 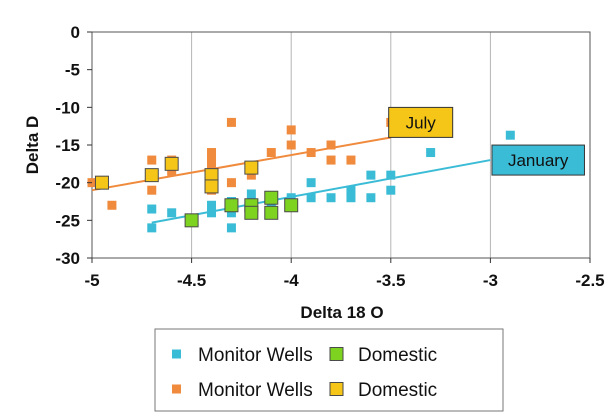 I want to click on y-tick-label: -25, so click(x=67, y=220).